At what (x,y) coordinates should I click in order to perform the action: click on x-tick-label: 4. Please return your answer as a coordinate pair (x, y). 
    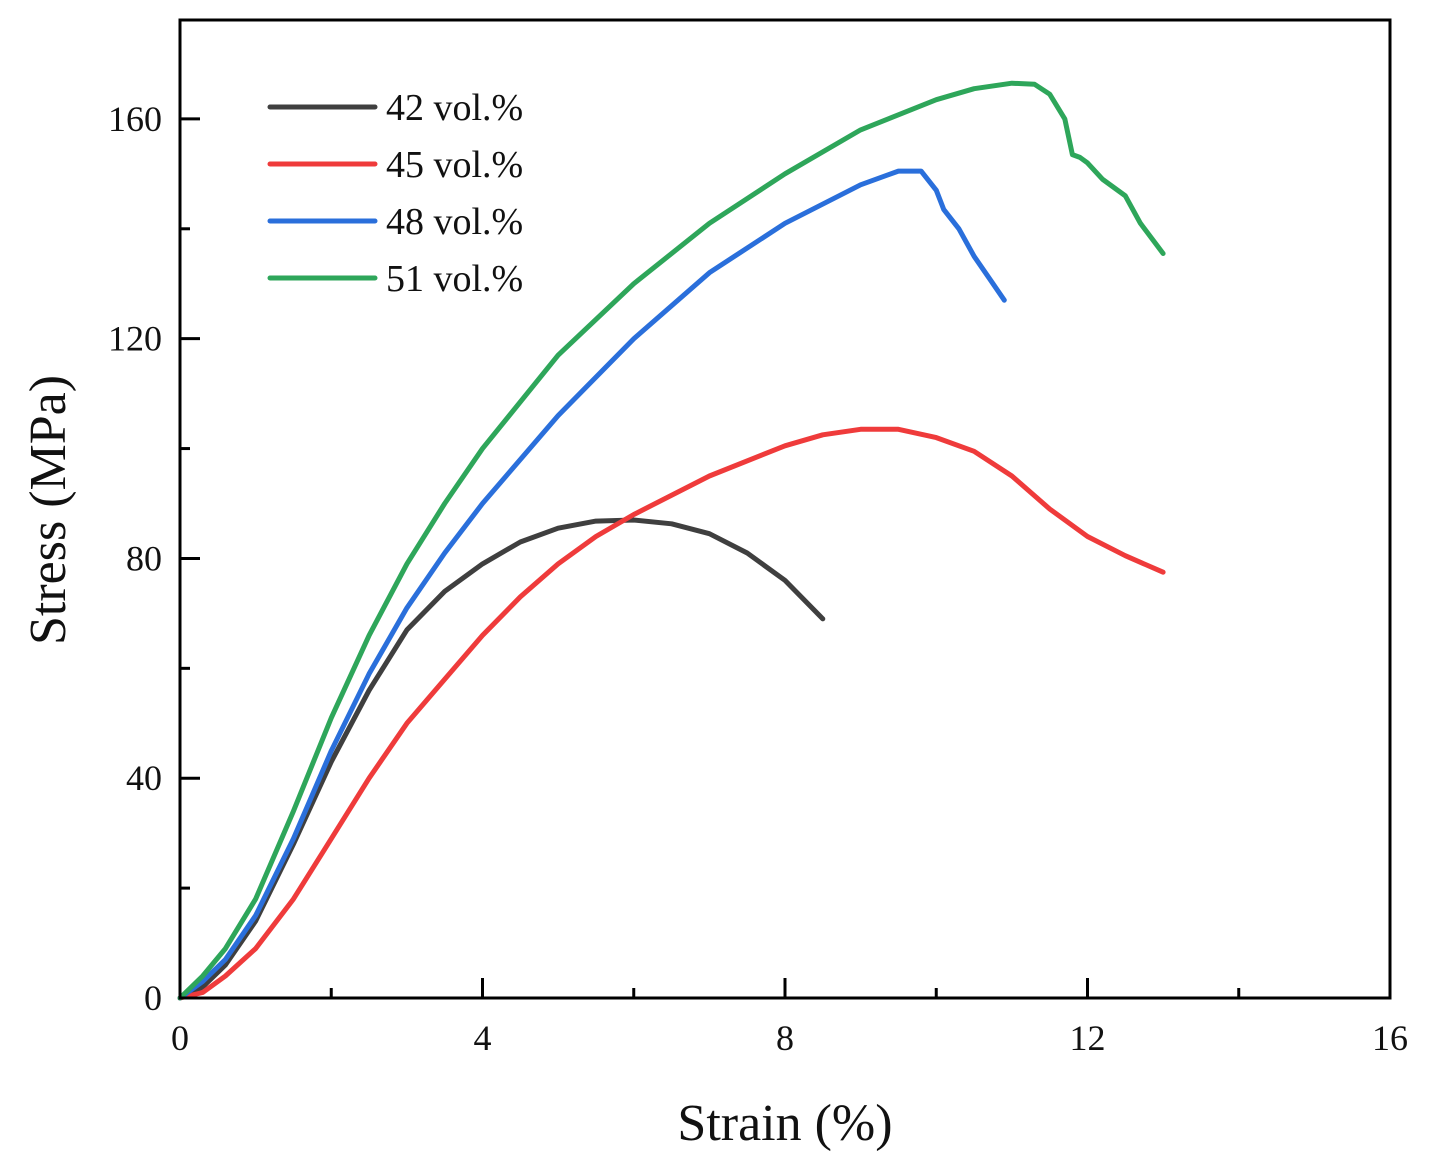
    Looking at the image, I should click on (483, 1038).